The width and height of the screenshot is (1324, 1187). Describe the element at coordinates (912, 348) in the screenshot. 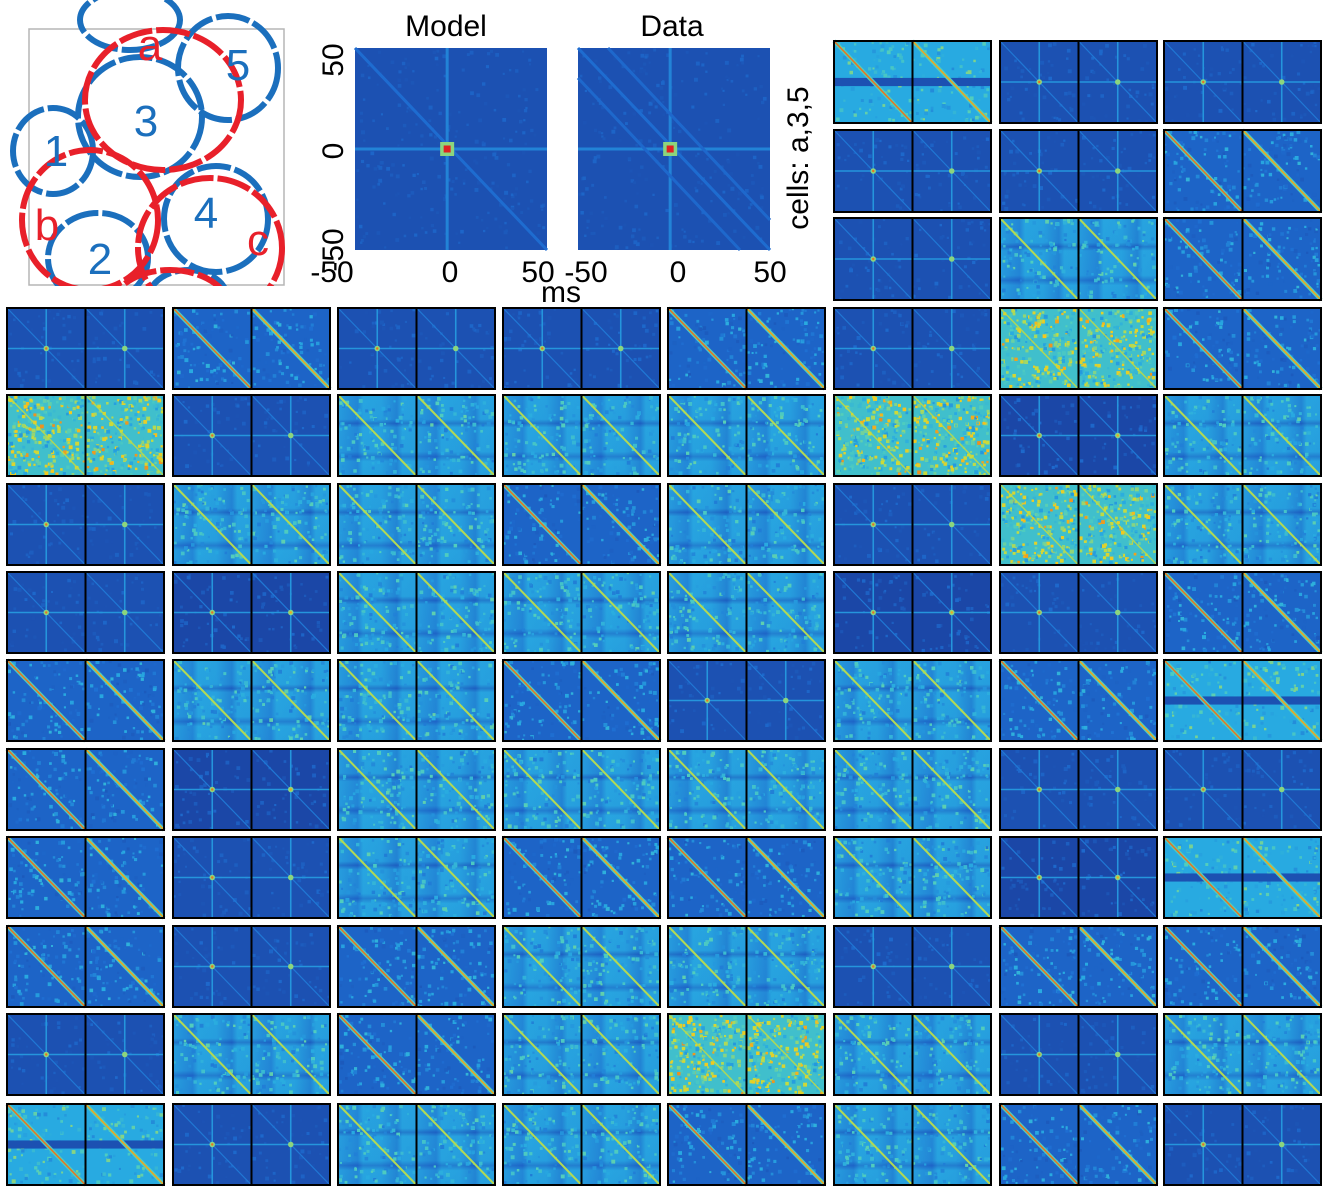

I see `main-pair-r1-c6` at that location.